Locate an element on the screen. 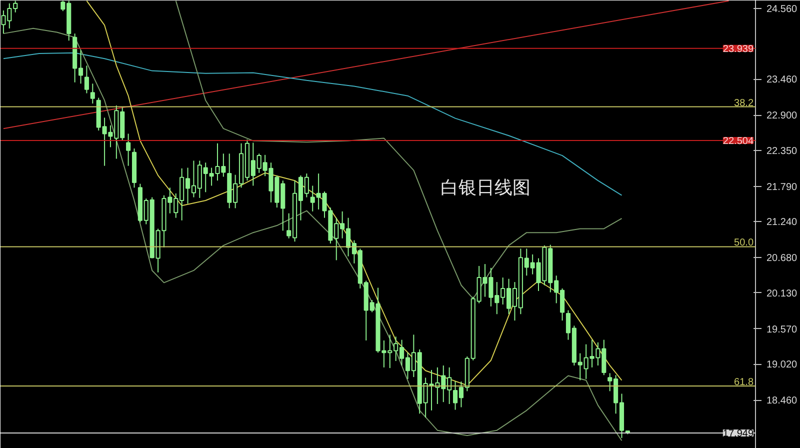 This screenshot has width=800, height=448. ref-line-label: 17.949 is located at coordinates (738, 434).